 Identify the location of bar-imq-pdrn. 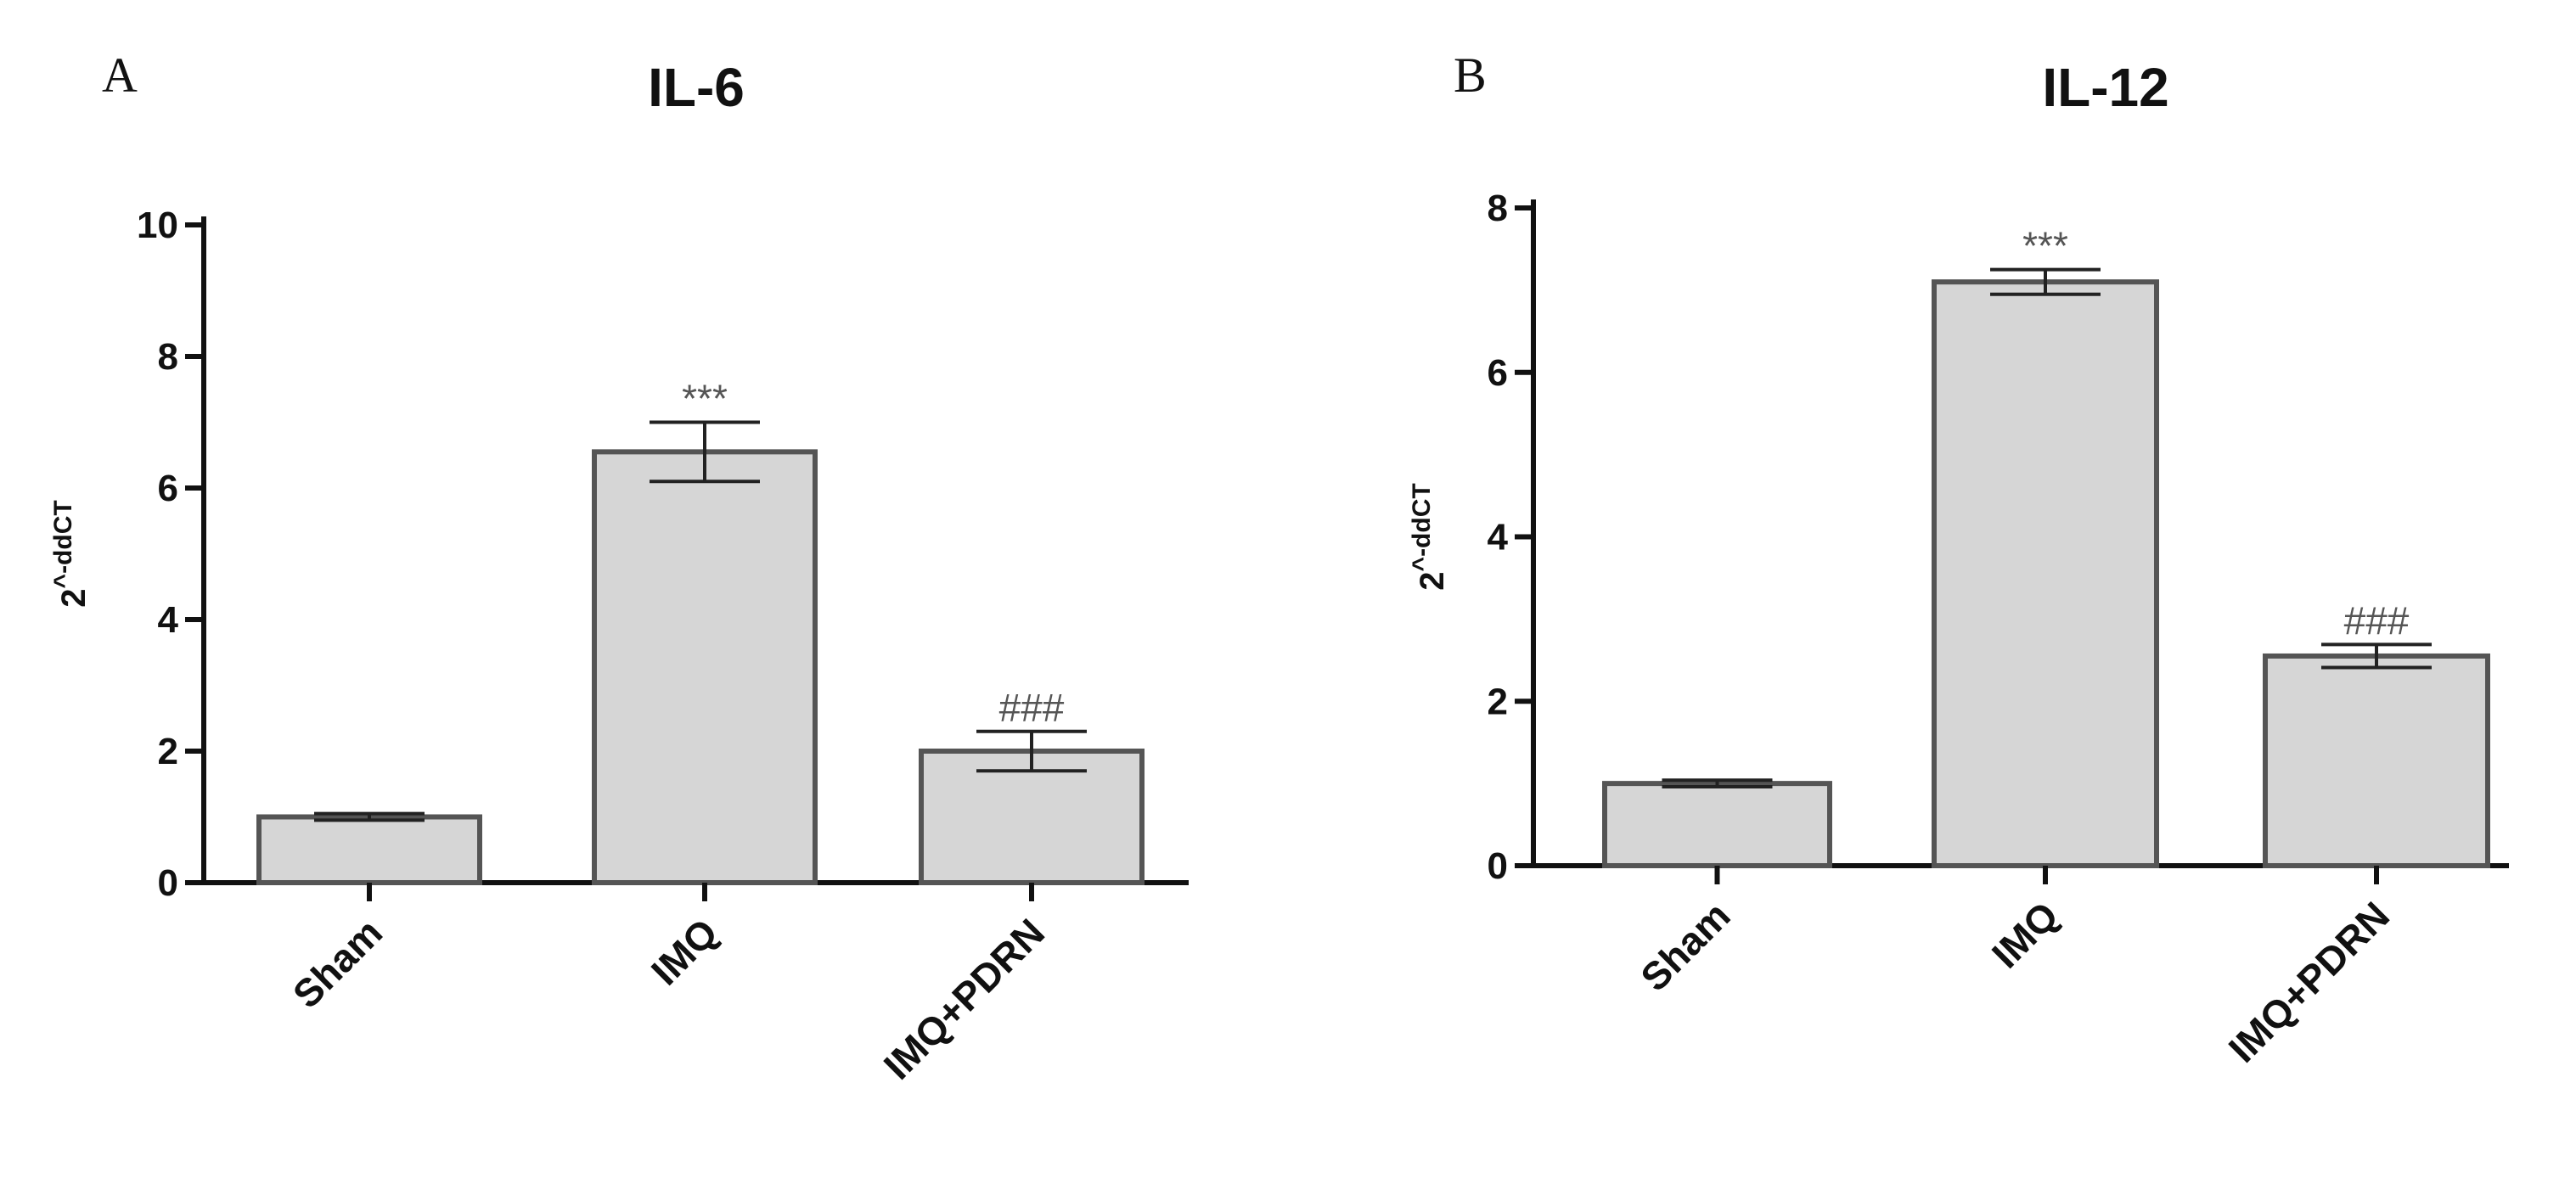
(2376, 760).